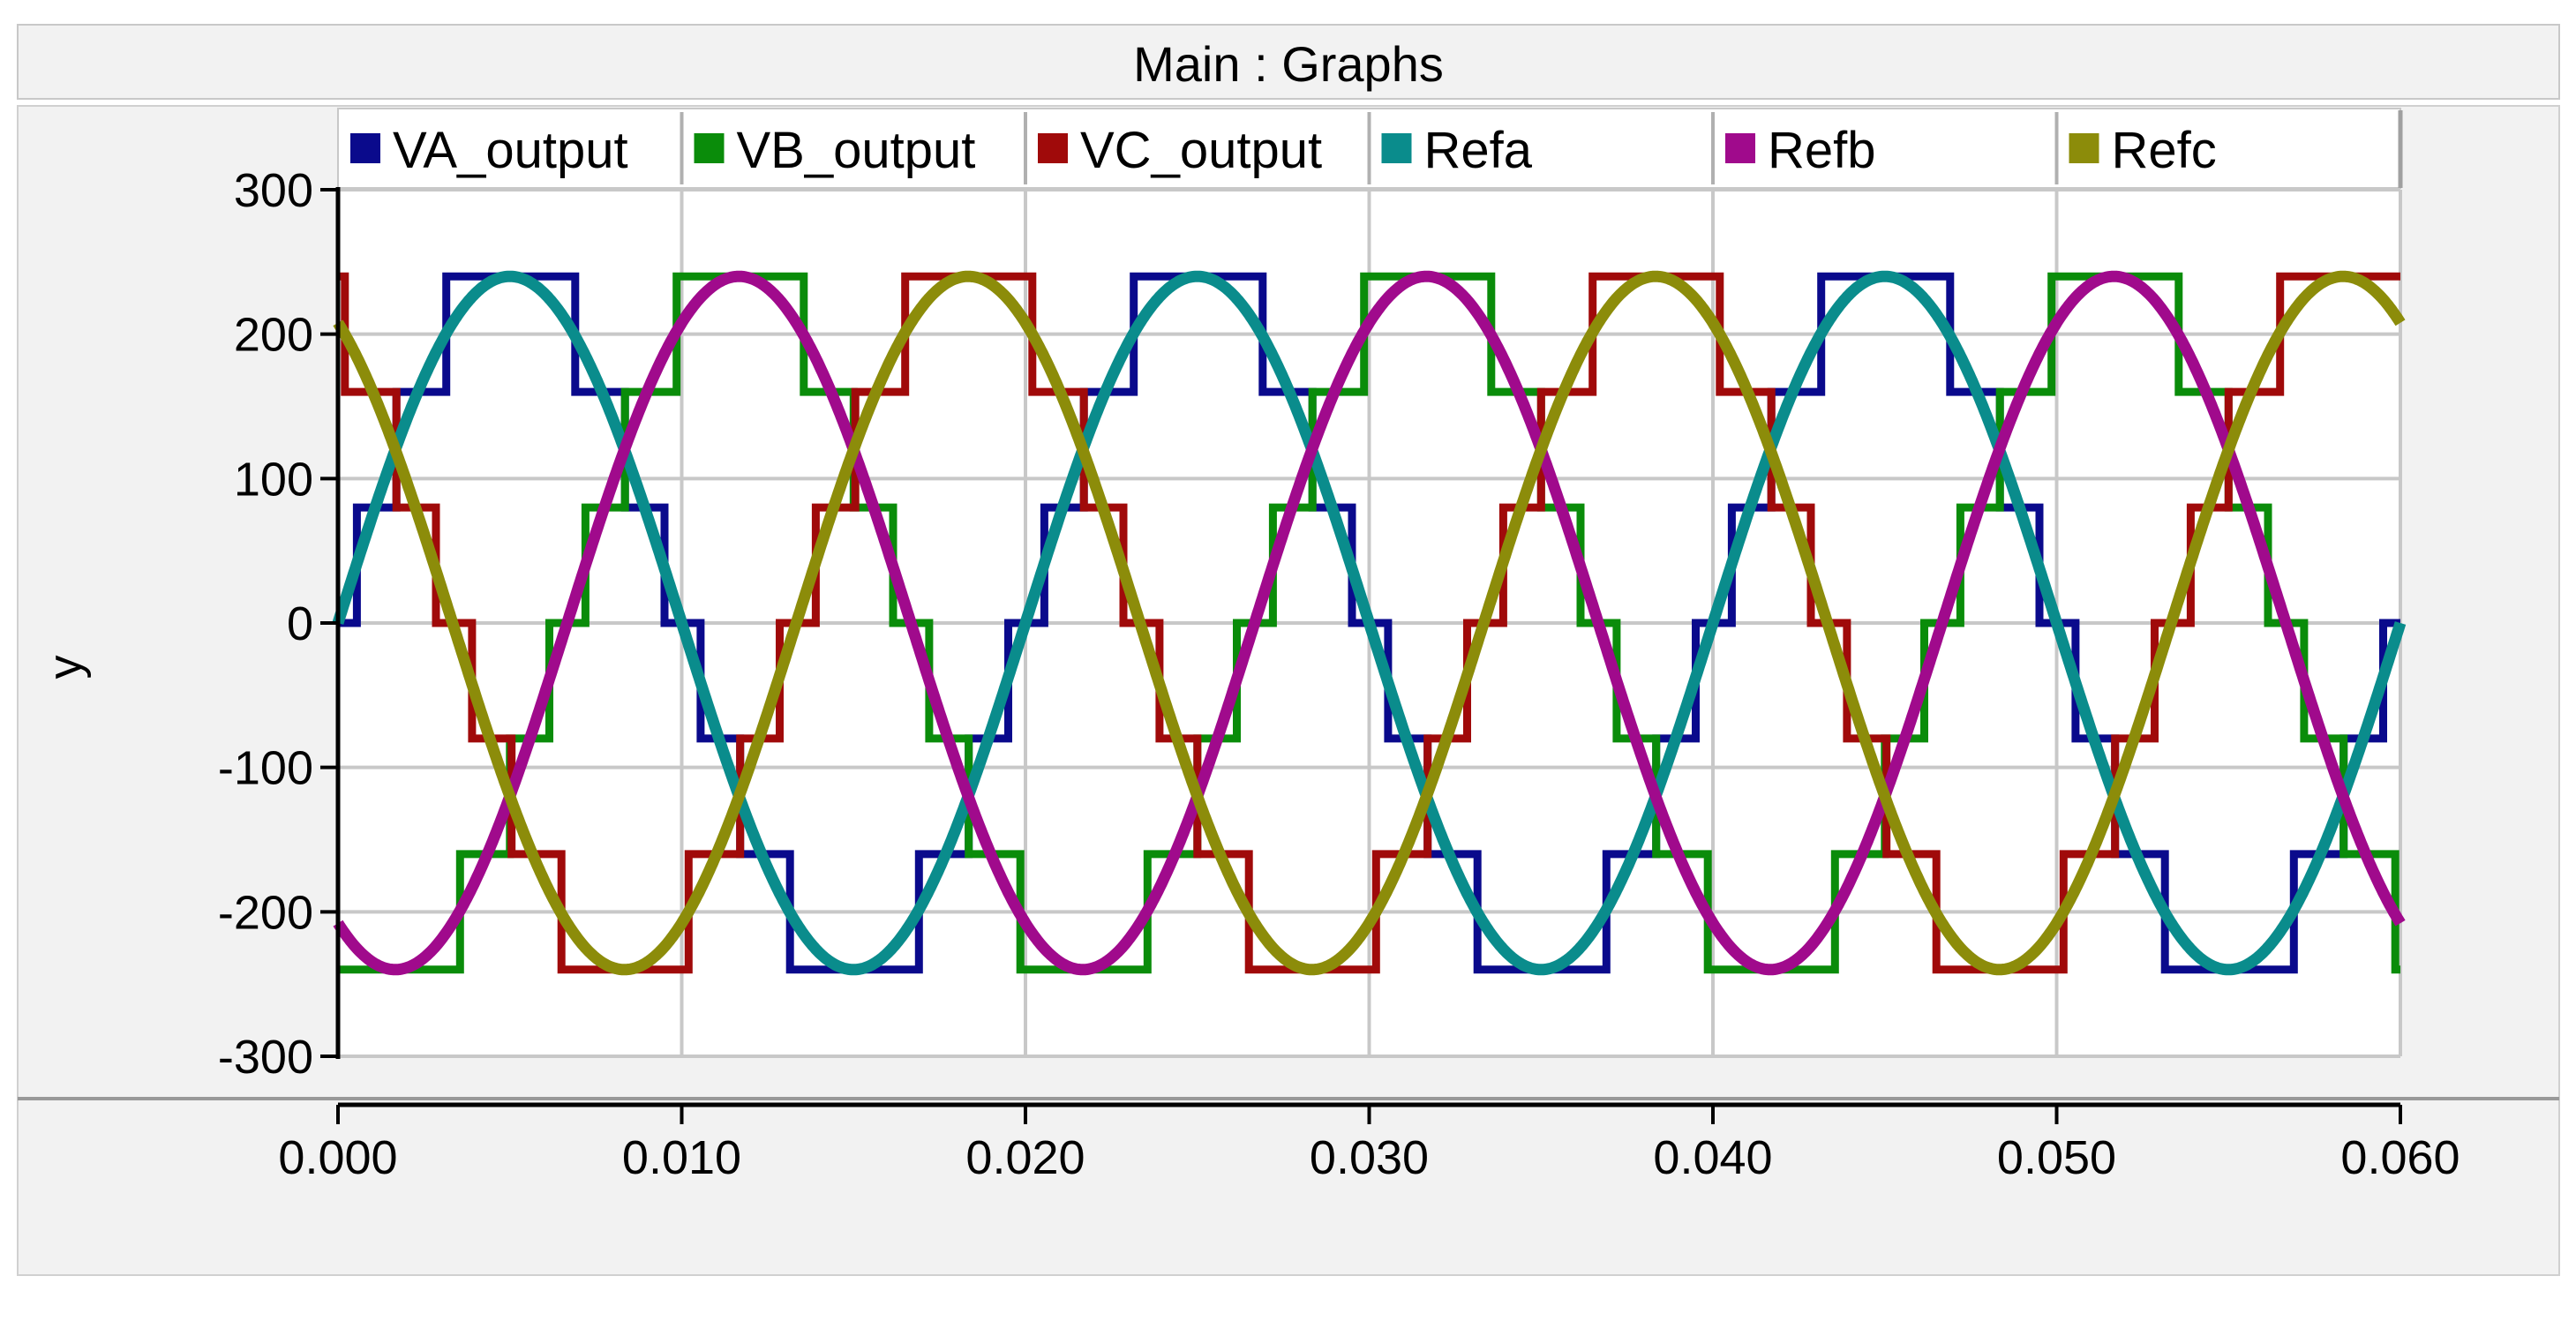  What do you see at coordinates (273, 480) in the screenshot?
I see `y-tick-label: 100` at bounding box center [273, 480].